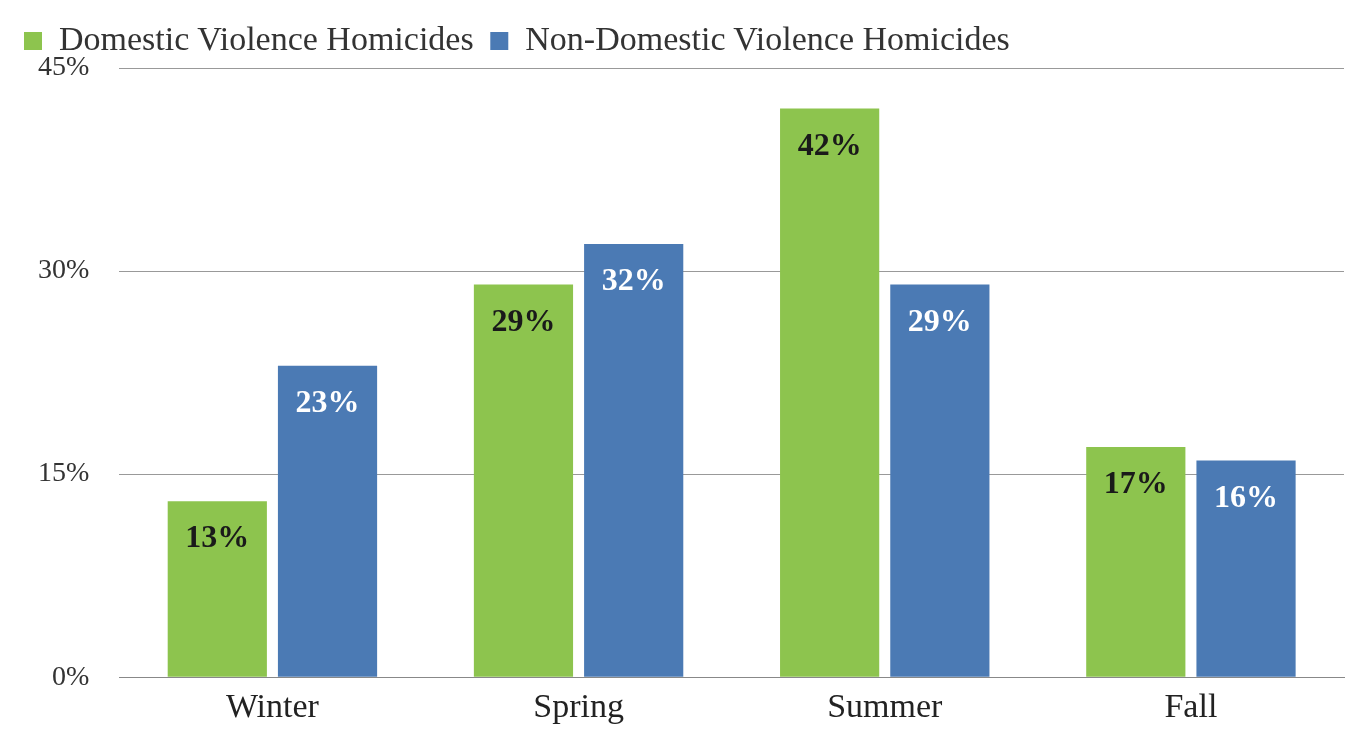 Image resolution: width=1372 pixels, height=748 pixels. What do you see at coordinates (1135, 482) in the screenshot?
I see `data-label: 17%` at bounding box center [1135, 482].